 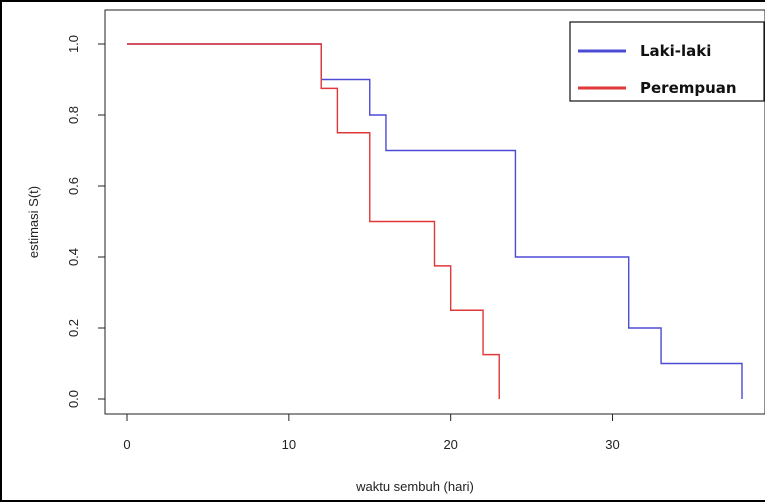 I want to click on y-tick-label: 1.0, so click(x=73, y=44).